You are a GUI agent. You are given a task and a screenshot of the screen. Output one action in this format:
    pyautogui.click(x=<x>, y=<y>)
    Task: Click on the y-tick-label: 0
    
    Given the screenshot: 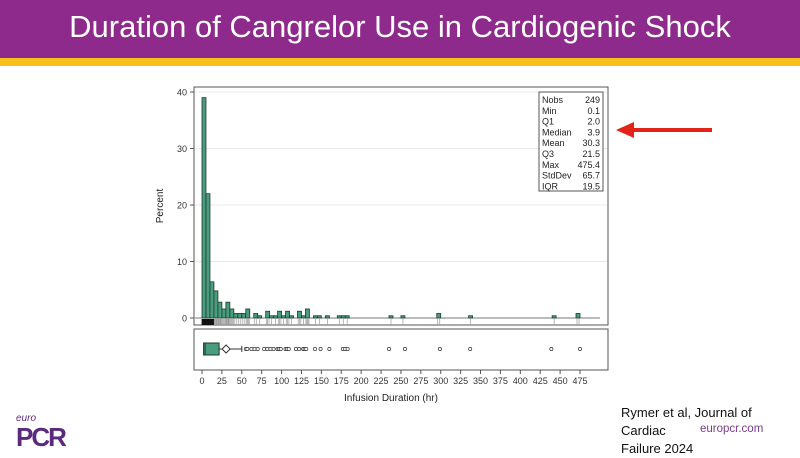 What is the action you would take?
    pyautogui.click(x=184, y=319)
    